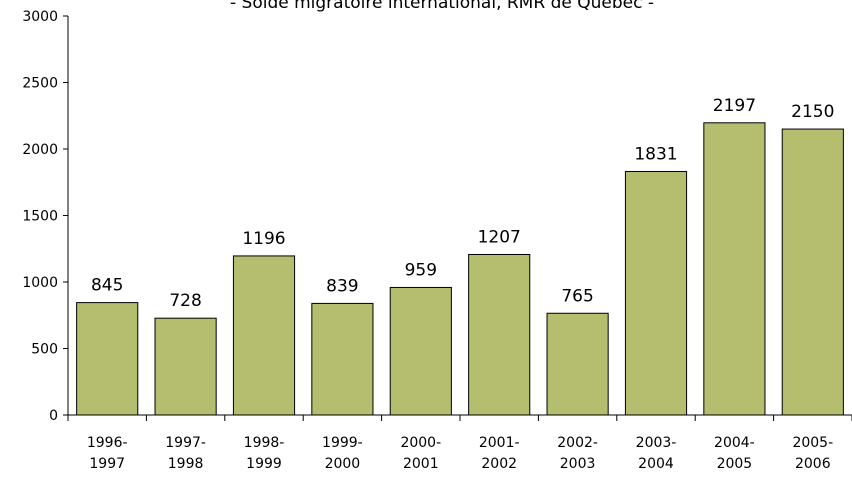 Image resolution: width=852 pixels, height=478 pixels. Describe the element at coordinates (577, 443) in the screenshot. I see `x-tick-label: 2002-` at that location.